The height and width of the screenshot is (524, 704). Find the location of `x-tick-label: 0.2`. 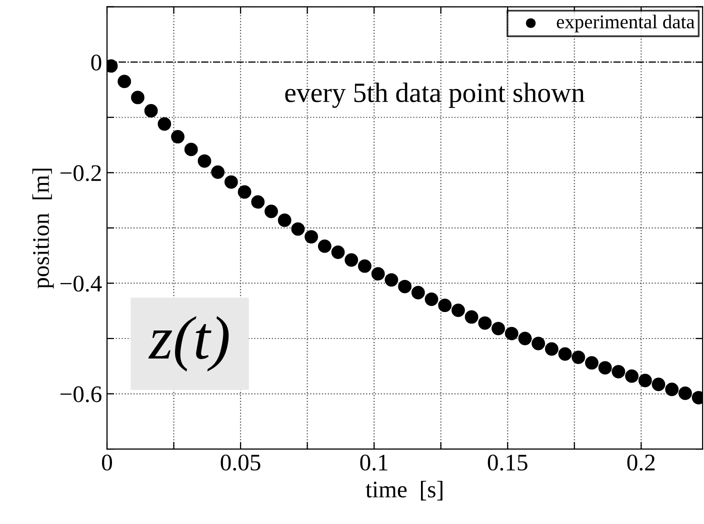

x-tick-label: 0.2 is located at coordinates (641, 462).